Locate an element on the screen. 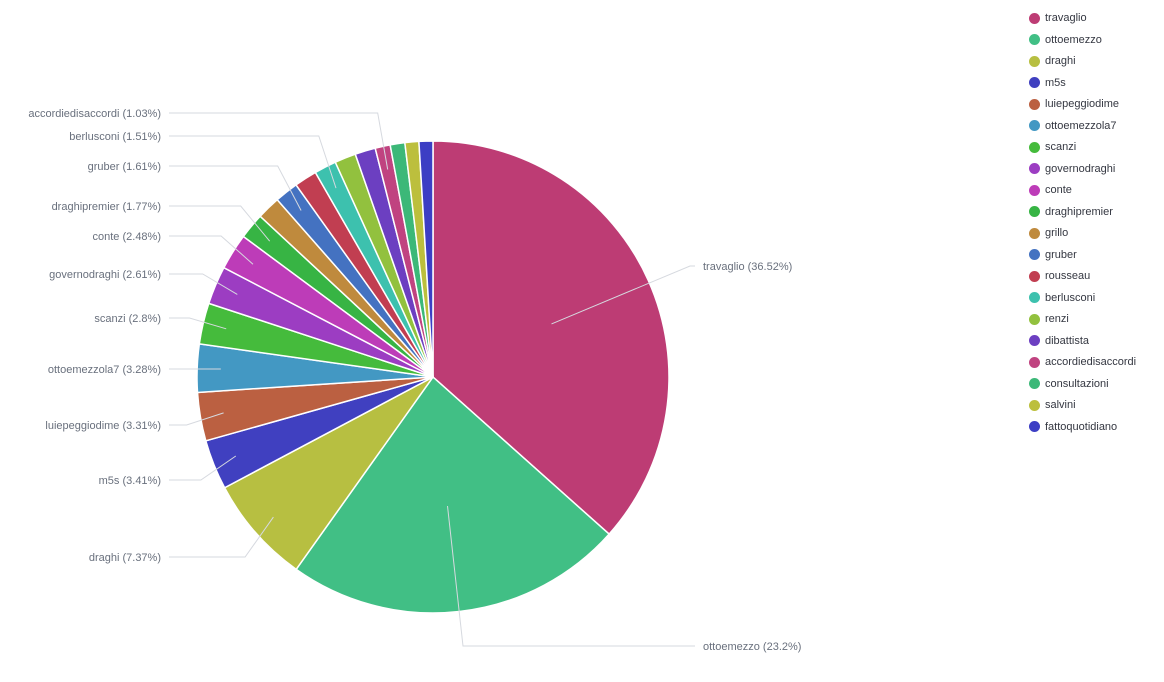 The image size is (1164, 682). legend-label: travaglio is located at coordinates (1066, 18).